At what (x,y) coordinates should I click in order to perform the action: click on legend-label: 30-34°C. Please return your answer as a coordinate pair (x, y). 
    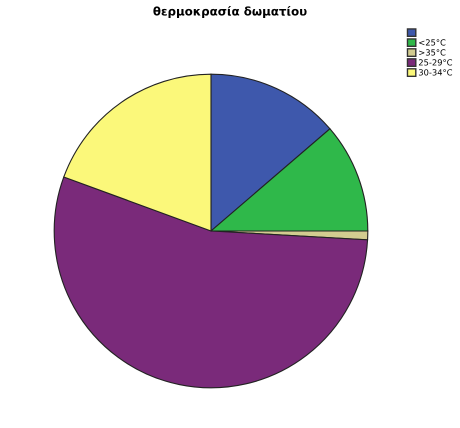
    Looking at the image, I should click on (435, 72).